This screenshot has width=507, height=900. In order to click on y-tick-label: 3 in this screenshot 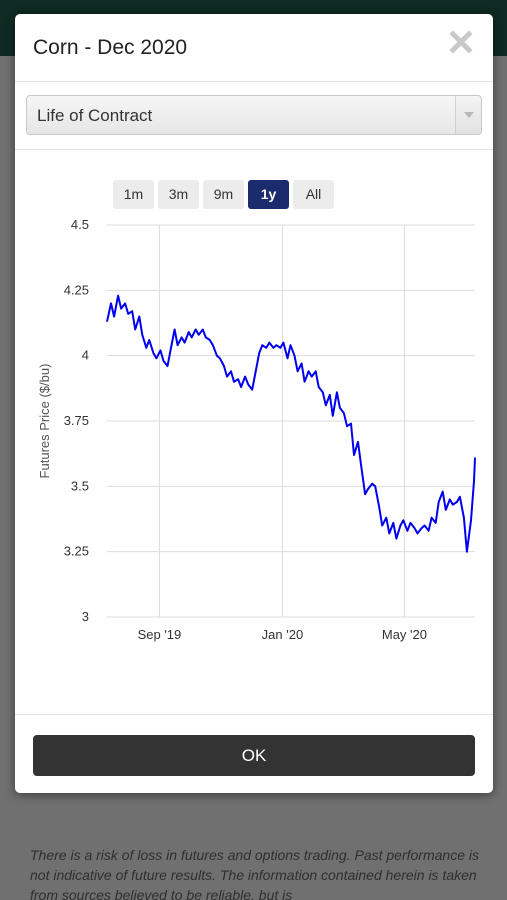, I will do `click(85, 616)`.